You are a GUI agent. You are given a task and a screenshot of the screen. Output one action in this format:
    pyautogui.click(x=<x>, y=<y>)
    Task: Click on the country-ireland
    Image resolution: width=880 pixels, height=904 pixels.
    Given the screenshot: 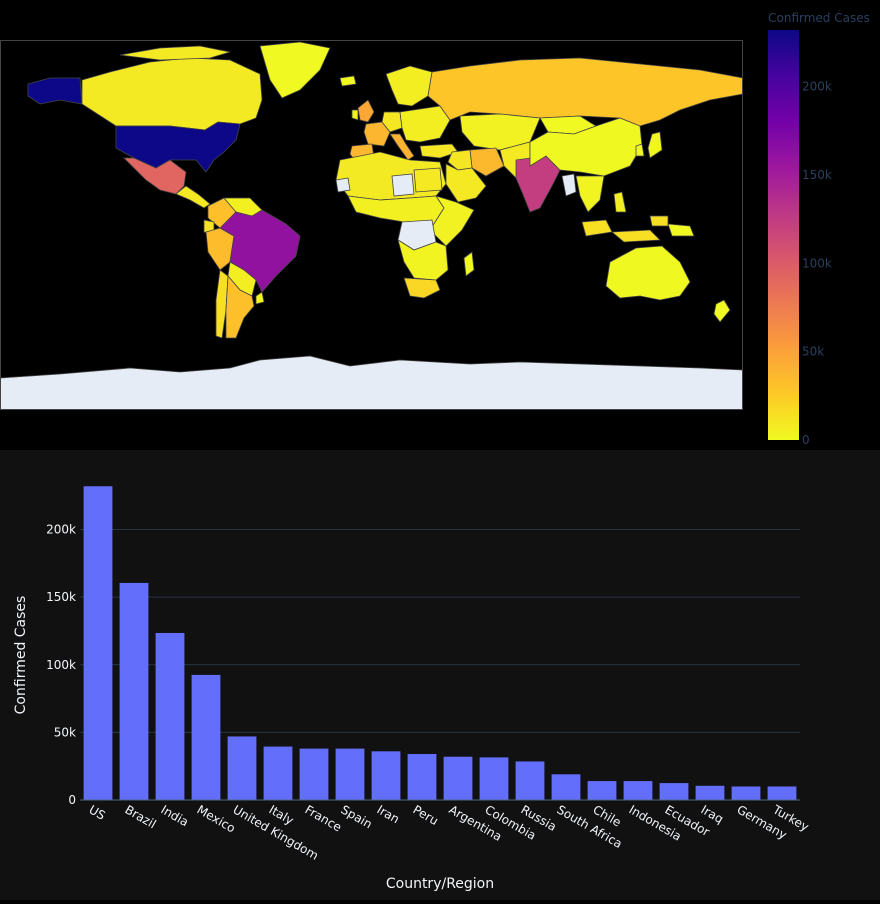 What is the action you would take?
    pyautogui.click(x=355, y=115)
    